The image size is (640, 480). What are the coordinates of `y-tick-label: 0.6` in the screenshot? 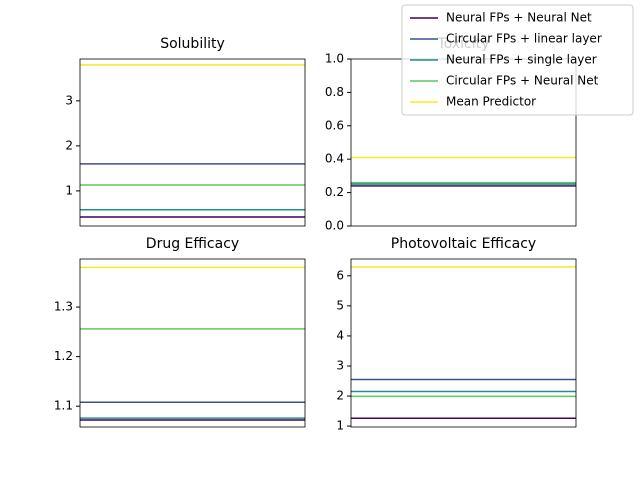 It's located at (334, 125).